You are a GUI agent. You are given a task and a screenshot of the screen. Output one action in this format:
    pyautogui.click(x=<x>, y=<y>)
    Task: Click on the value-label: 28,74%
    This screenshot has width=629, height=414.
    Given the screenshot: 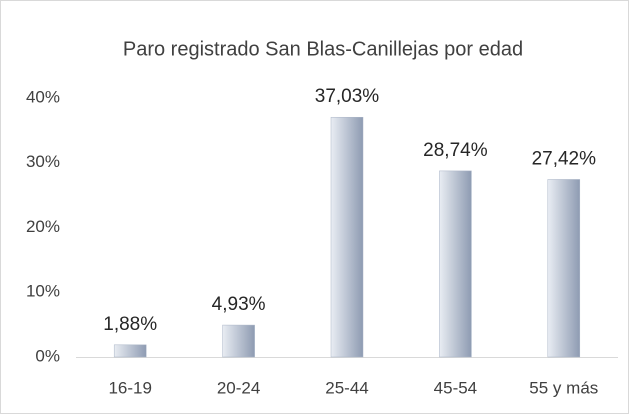 What is the action you would take?
    pyautogui.click(x=455, y=150)
    